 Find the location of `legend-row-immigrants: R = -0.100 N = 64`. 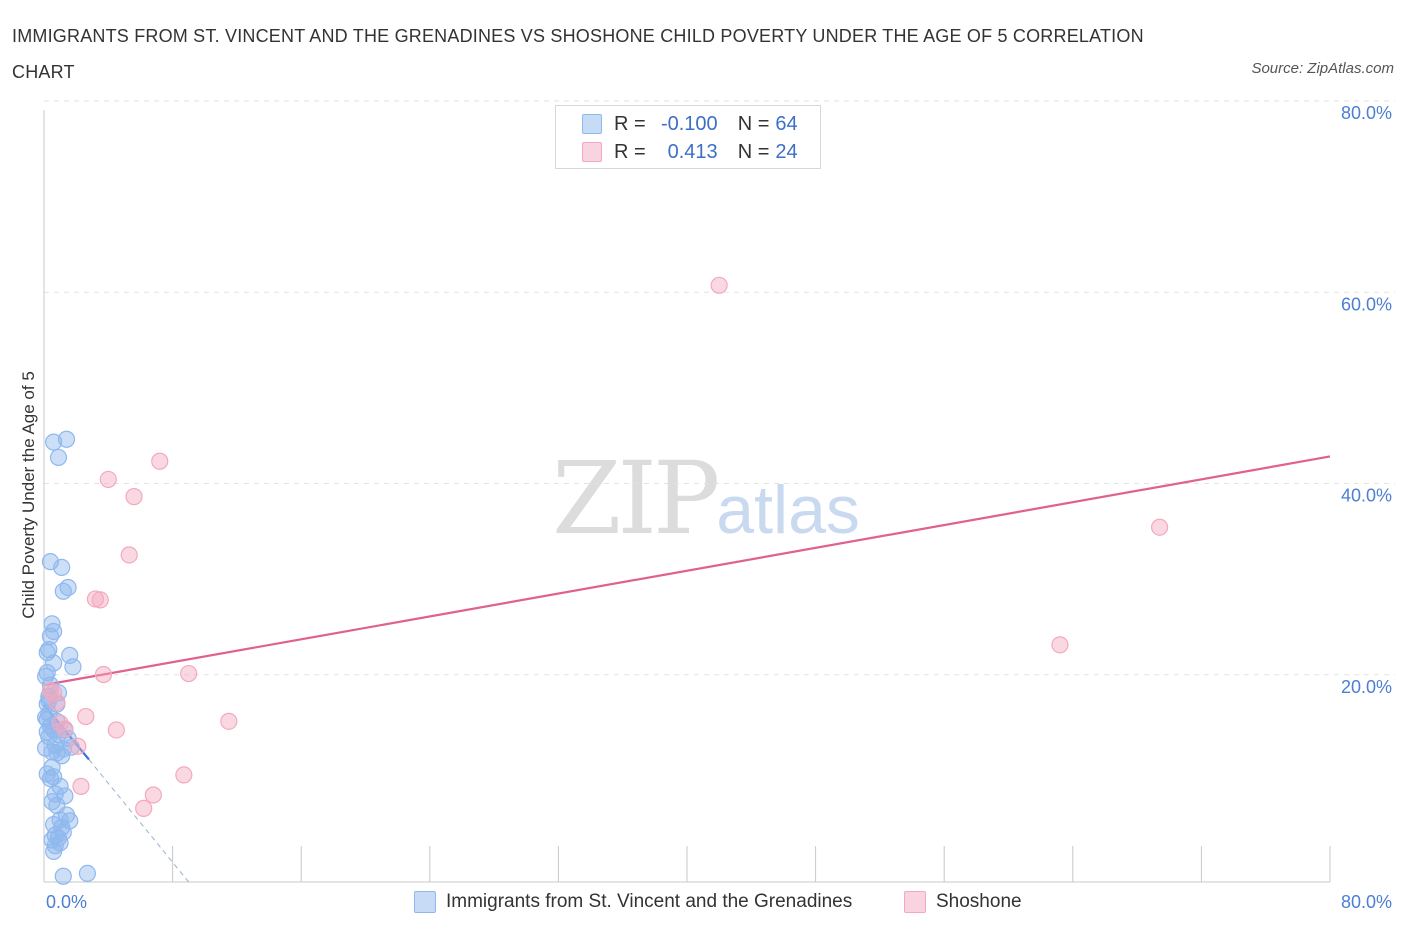

legend-row-immigrants: R = -0.100 N = 64 is located at coordinates (690, 124).